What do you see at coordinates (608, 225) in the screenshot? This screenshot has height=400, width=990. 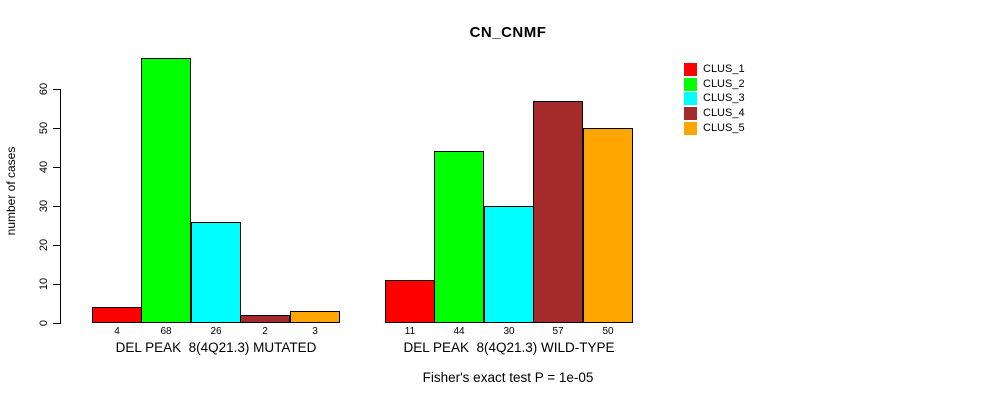 I see `bar-clus_5-group2` at bounding box center [608, 225].